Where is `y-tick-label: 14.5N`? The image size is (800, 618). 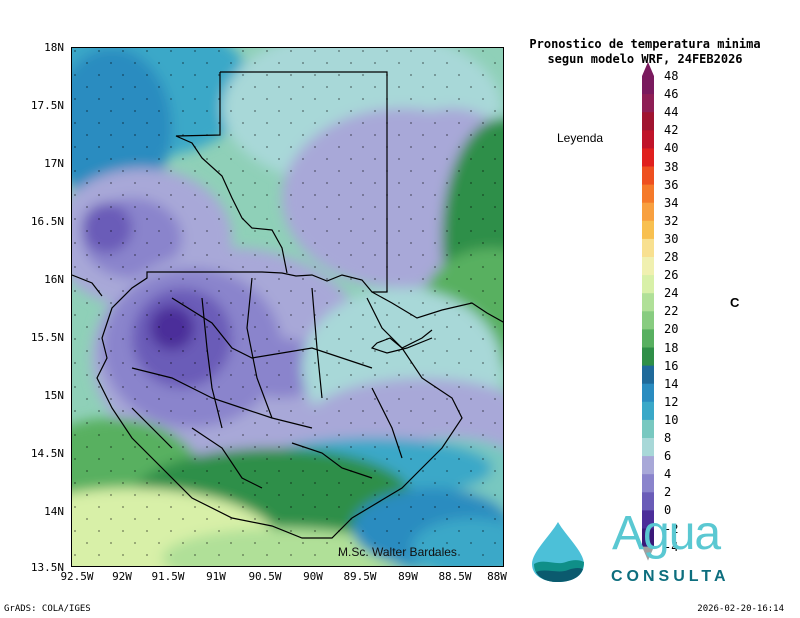 y-tick-label: 14.5N is located at coordinates (47, 453).